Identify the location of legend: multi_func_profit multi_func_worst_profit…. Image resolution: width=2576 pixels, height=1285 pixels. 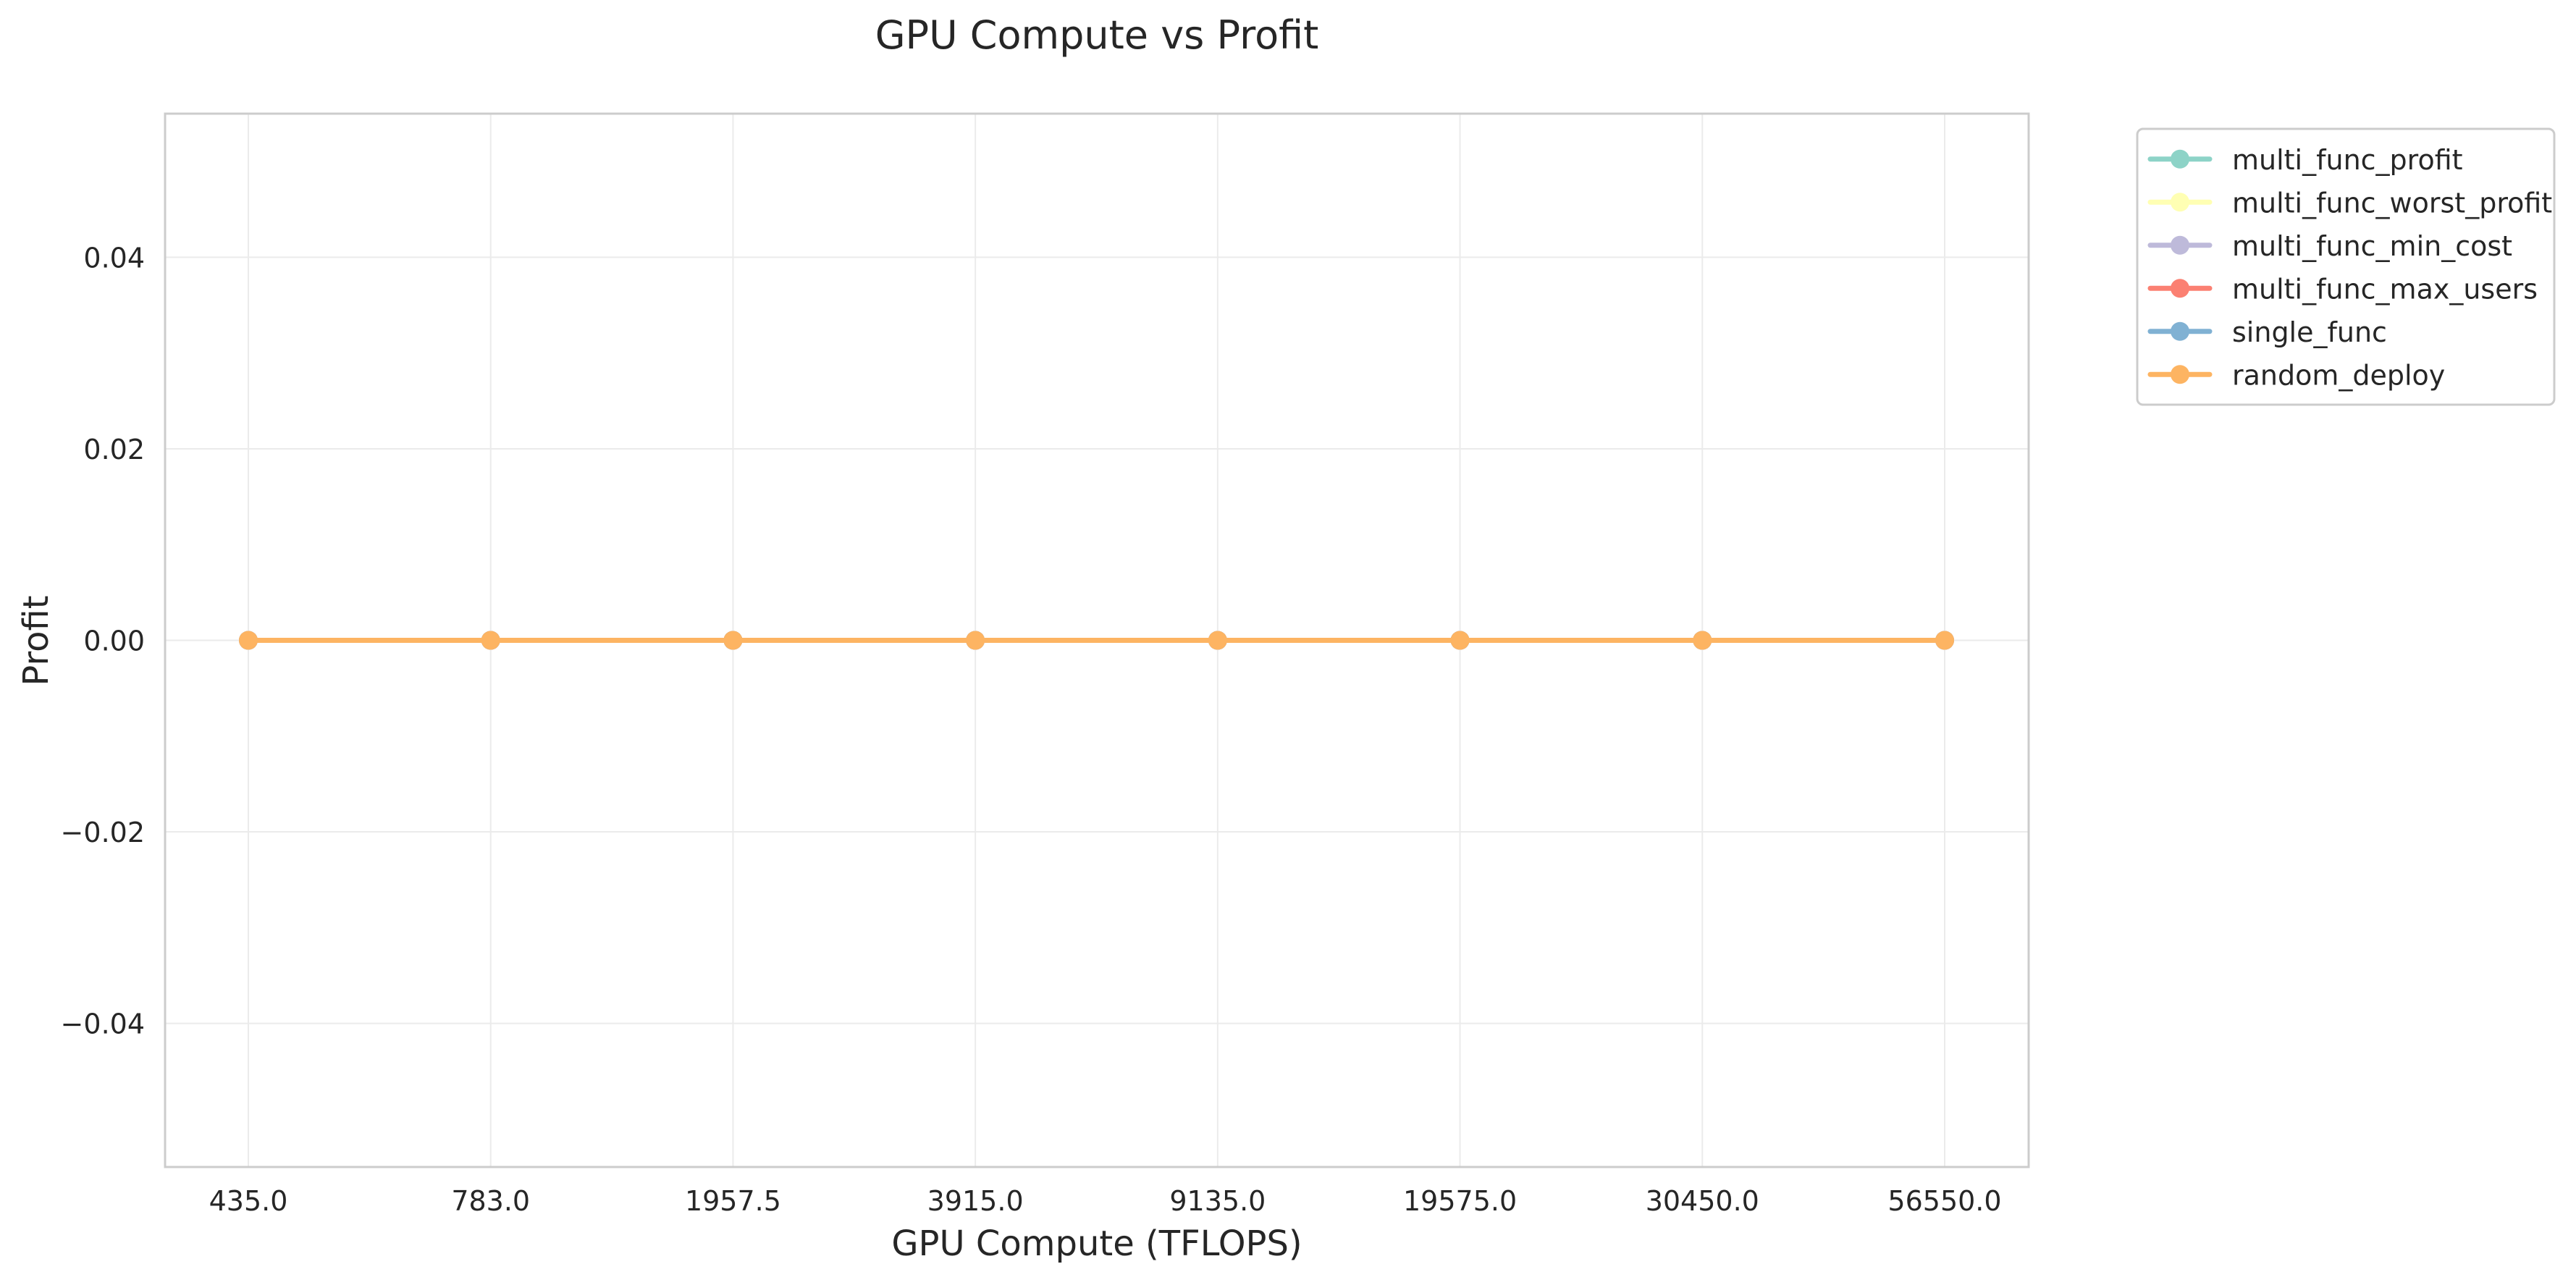
(2346, 266).